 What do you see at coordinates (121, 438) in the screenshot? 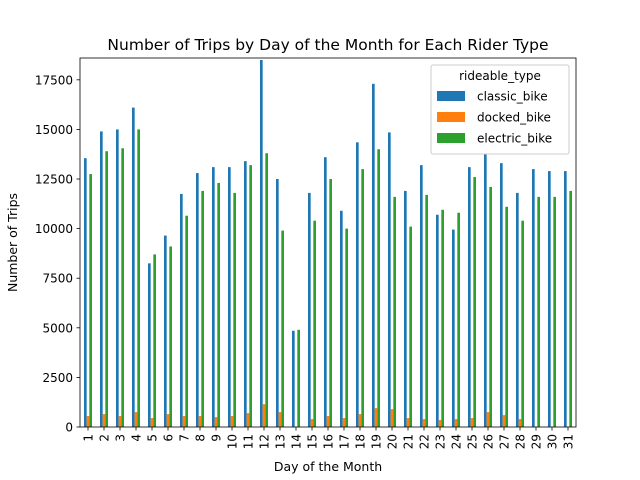
I see `x-tick-label: 3` at bounding box center [121, 438].